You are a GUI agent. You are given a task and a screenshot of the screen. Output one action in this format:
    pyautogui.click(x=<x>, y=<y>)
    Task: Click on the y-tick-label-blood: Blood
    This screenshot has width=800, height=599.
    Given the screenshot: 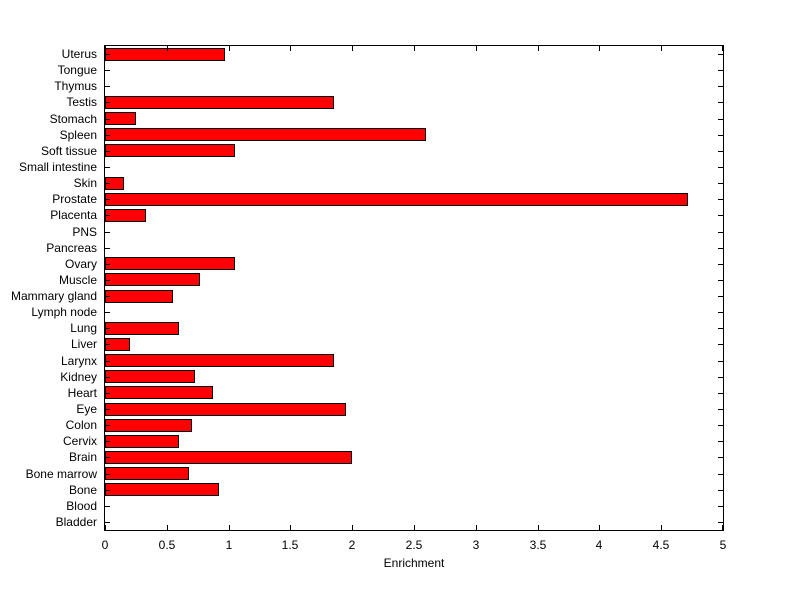 What is the action you would take?
    pyautogui.click(x=81, y=506)
    